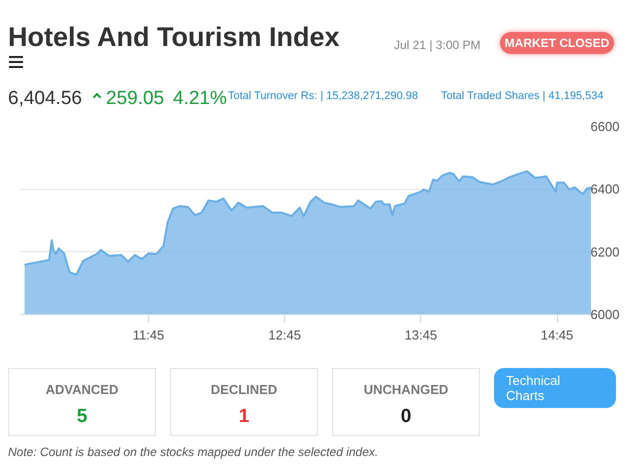  Describe the element at coordinates (244, 390) in the screenshot. I see `text: DECLINED` at that location.